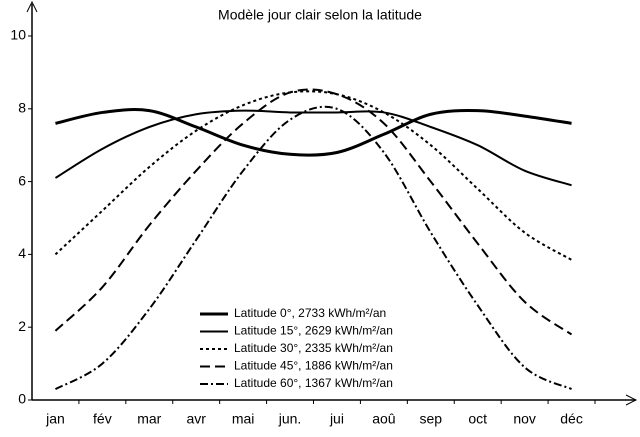  What do you see at coordinates (313, 366) in the screenshot?
I see `legend-label: Latitude 45°, 1886 kWh/m²/an` at bounding box center [313, 366].